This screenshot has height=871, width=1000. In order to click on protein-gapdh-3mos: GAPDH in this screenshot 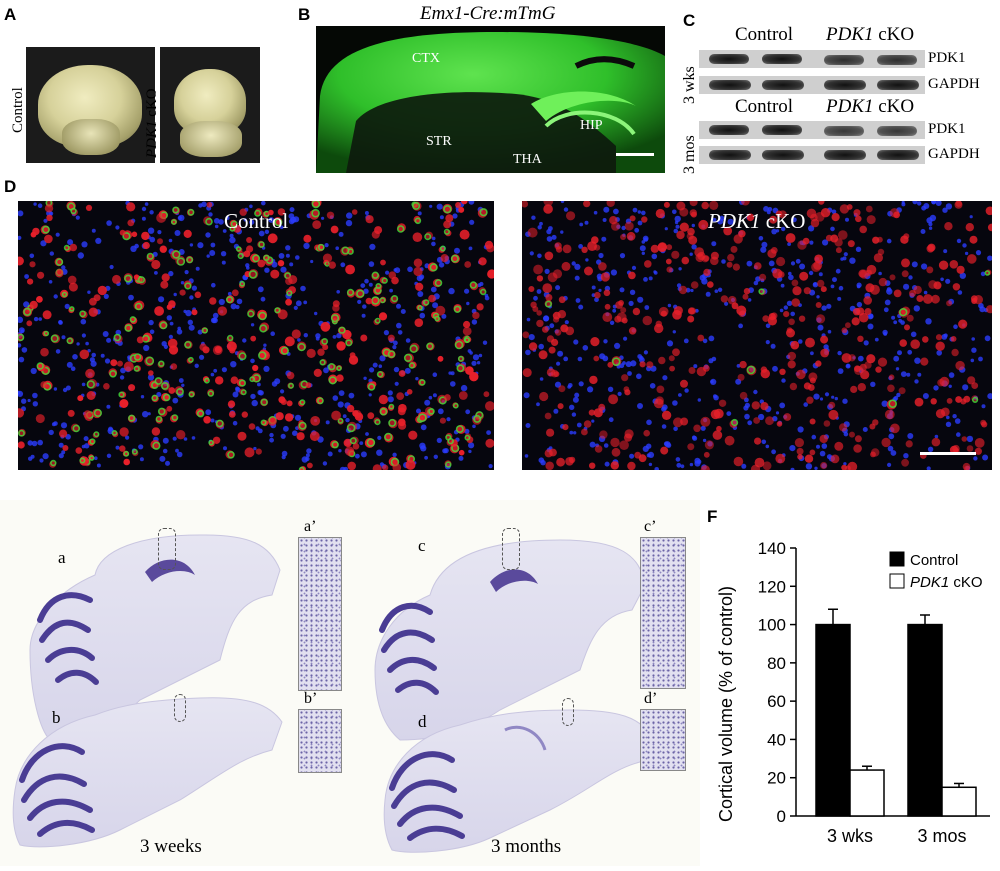, I will do `click(954, 154)`.